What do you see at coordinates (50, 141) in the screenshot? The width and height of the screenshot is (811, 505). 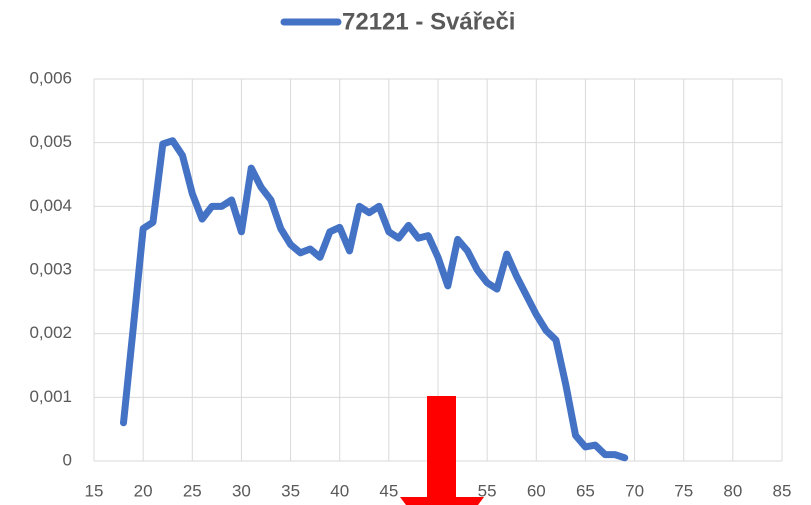 I see `y-tick-label: 0,005` at bounding box center [50, 141].